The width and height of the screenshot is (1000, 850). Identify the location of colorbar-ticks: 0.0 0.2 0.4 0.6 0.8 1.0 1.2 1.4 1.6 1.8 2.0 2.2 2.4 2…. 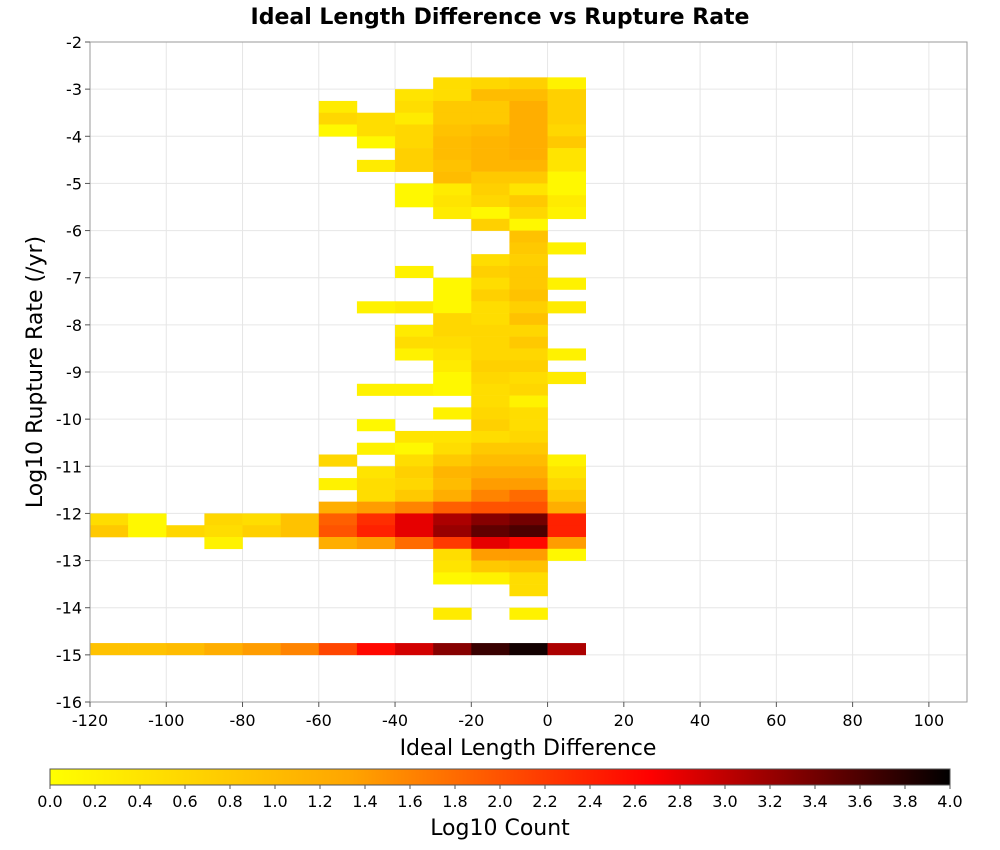
(500, 798).